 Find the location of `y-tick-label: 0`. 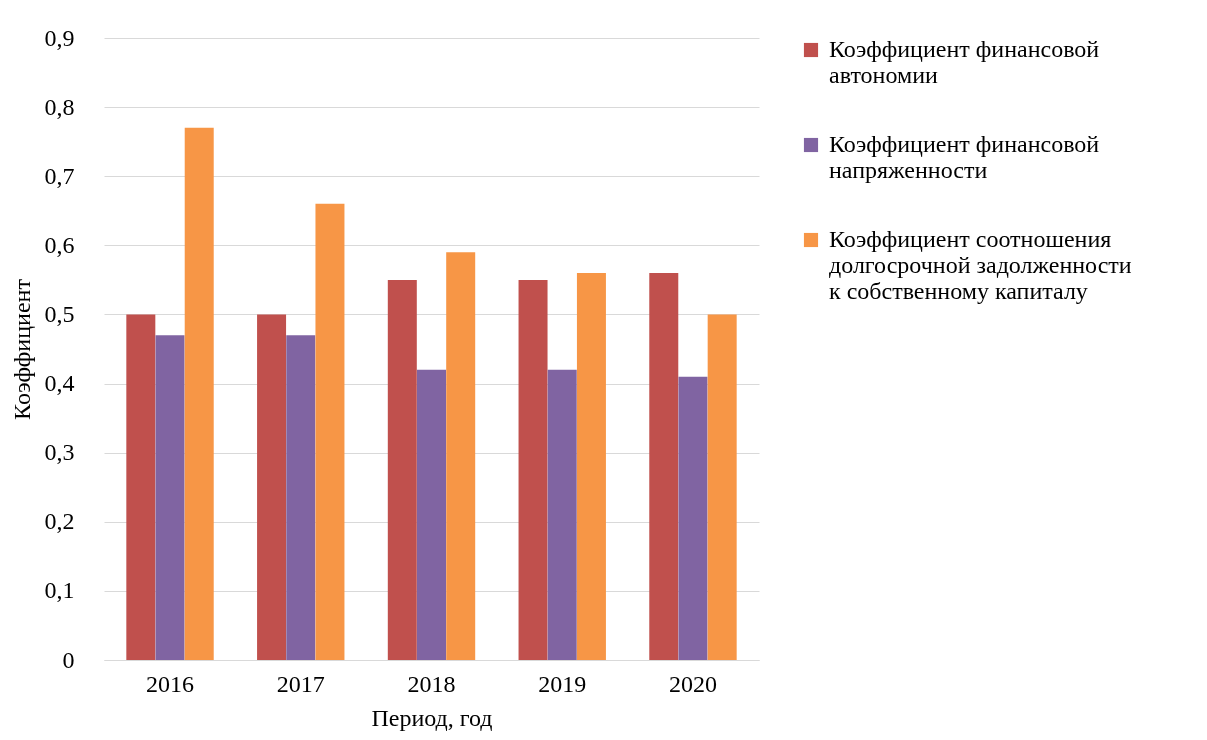

y-tick-label: 0 is located at coordinates (68, 659).